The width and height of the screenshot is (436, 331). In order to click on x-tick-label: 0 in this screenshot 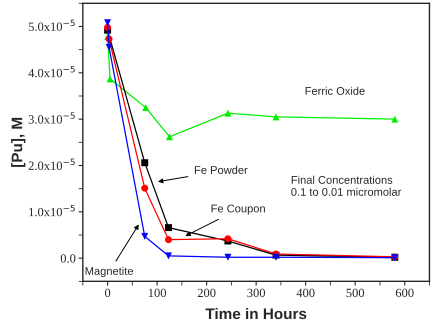, I will do `click(107, 293)`.